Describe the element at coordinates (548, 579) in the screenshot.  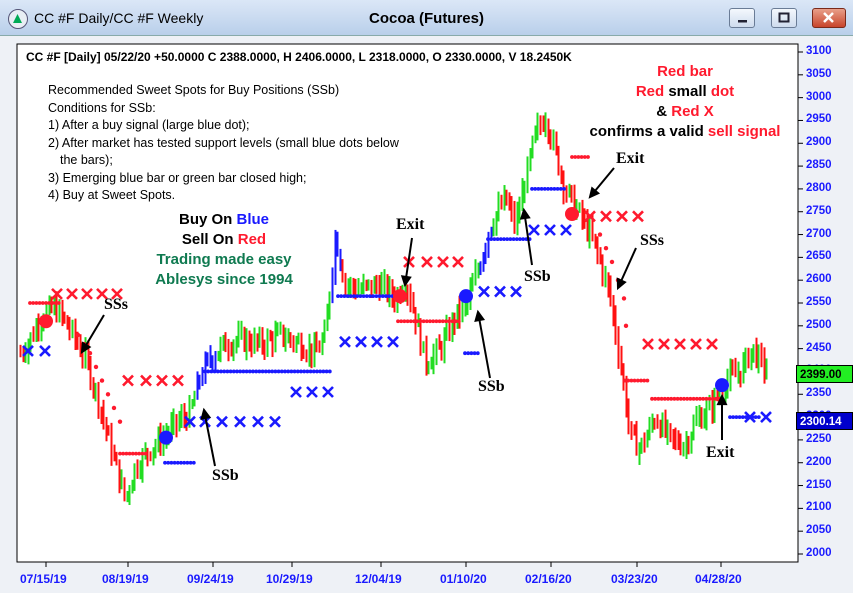
I see `x-tick-label: 02/16/20` at that location.